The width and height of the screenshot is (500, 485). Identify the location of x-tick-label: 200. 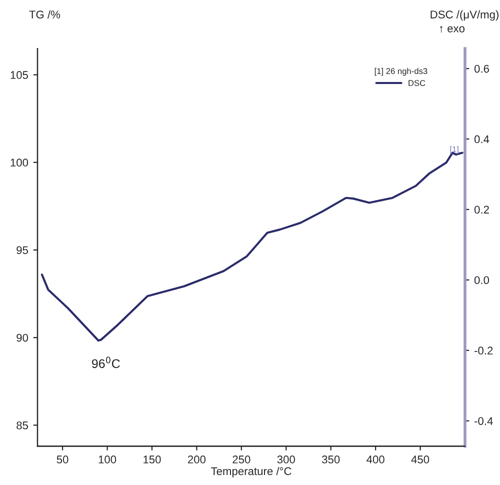
(197, 460).